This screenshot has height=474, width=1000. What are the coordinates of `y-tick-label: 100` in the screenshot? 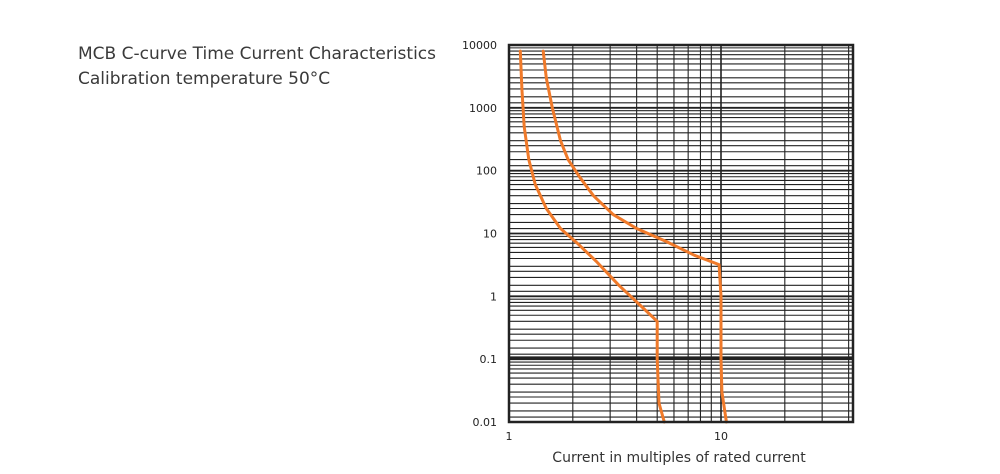 It's located at (486, 171).